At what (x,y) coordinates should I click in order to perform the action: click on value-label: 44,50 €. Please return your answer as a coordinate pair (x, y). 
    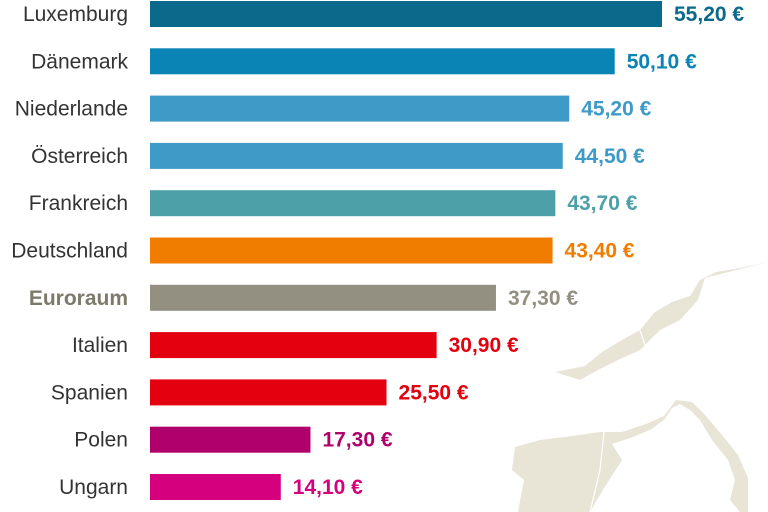
    Looking at the image, I should click on (610, 156).